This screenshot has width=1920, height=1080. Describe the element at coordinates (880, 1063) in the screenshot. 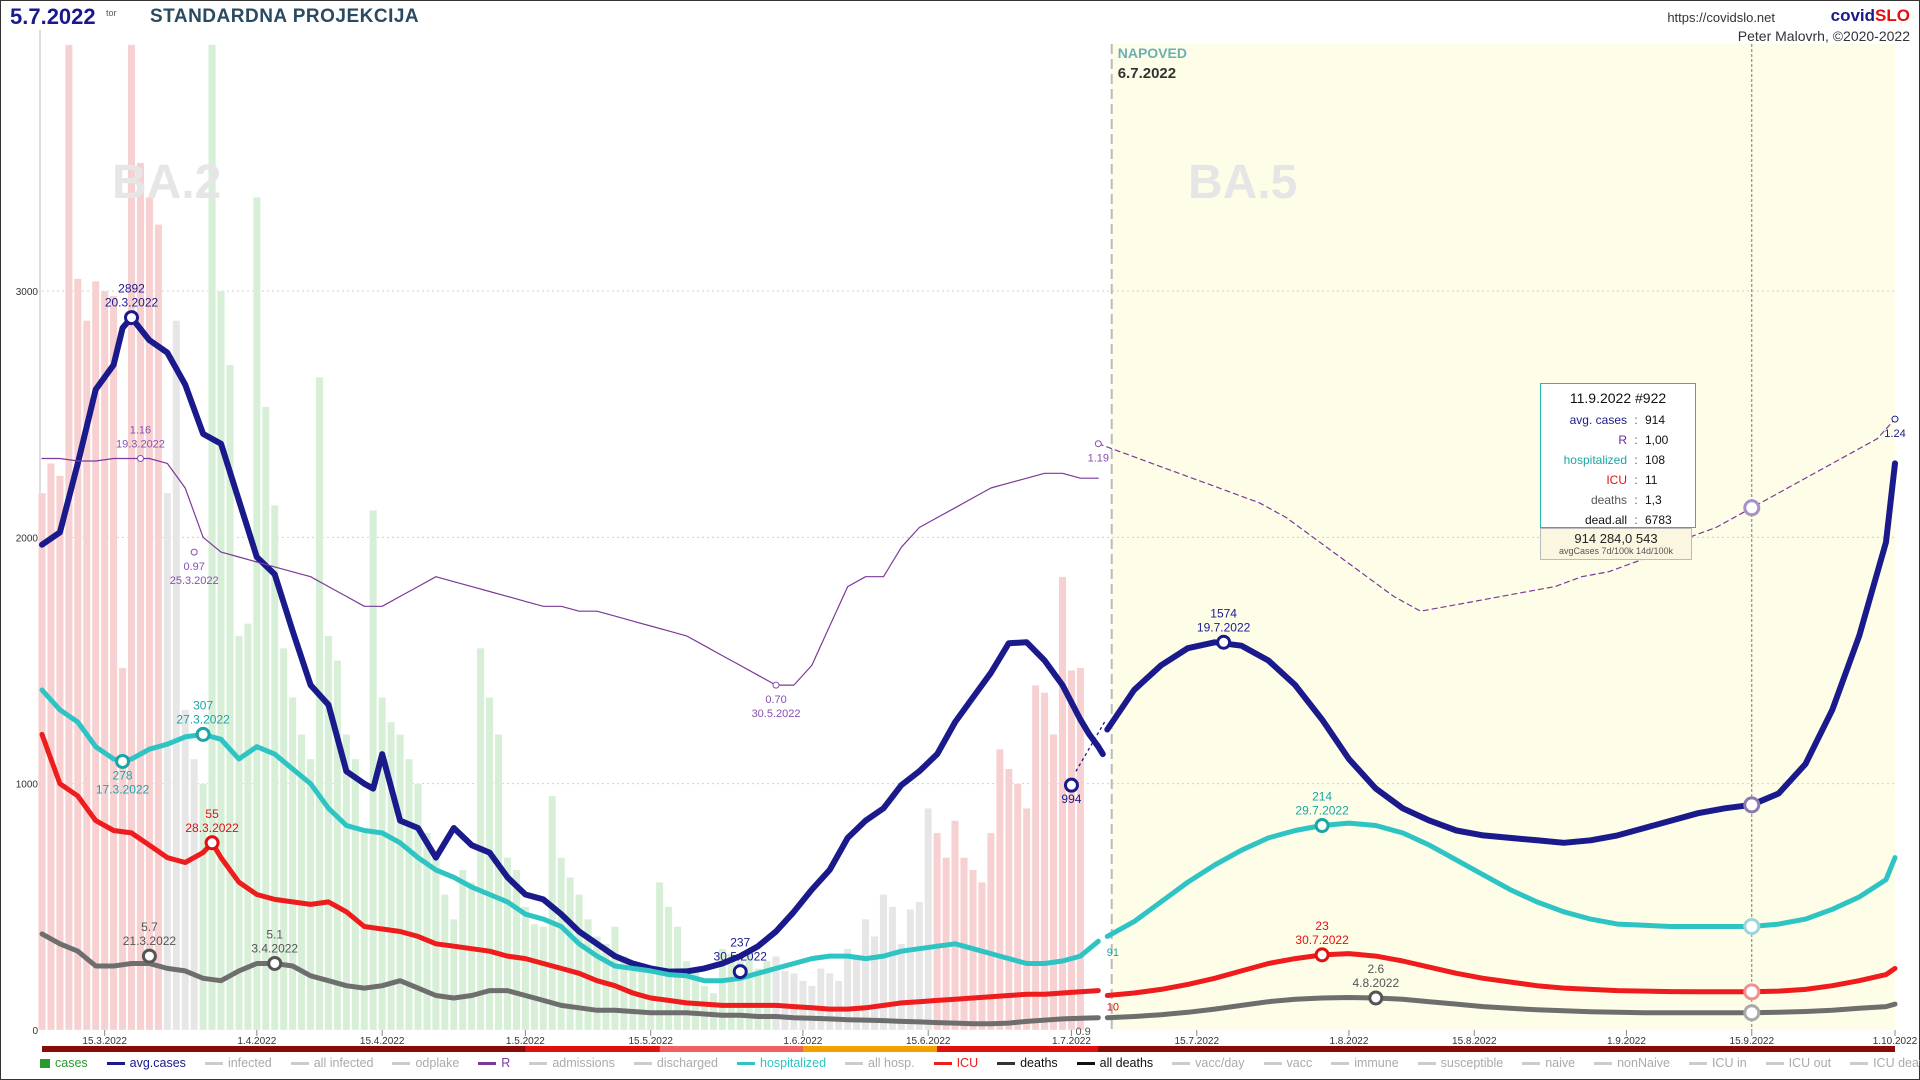

I see `legend-item: all hosp.` at that location.